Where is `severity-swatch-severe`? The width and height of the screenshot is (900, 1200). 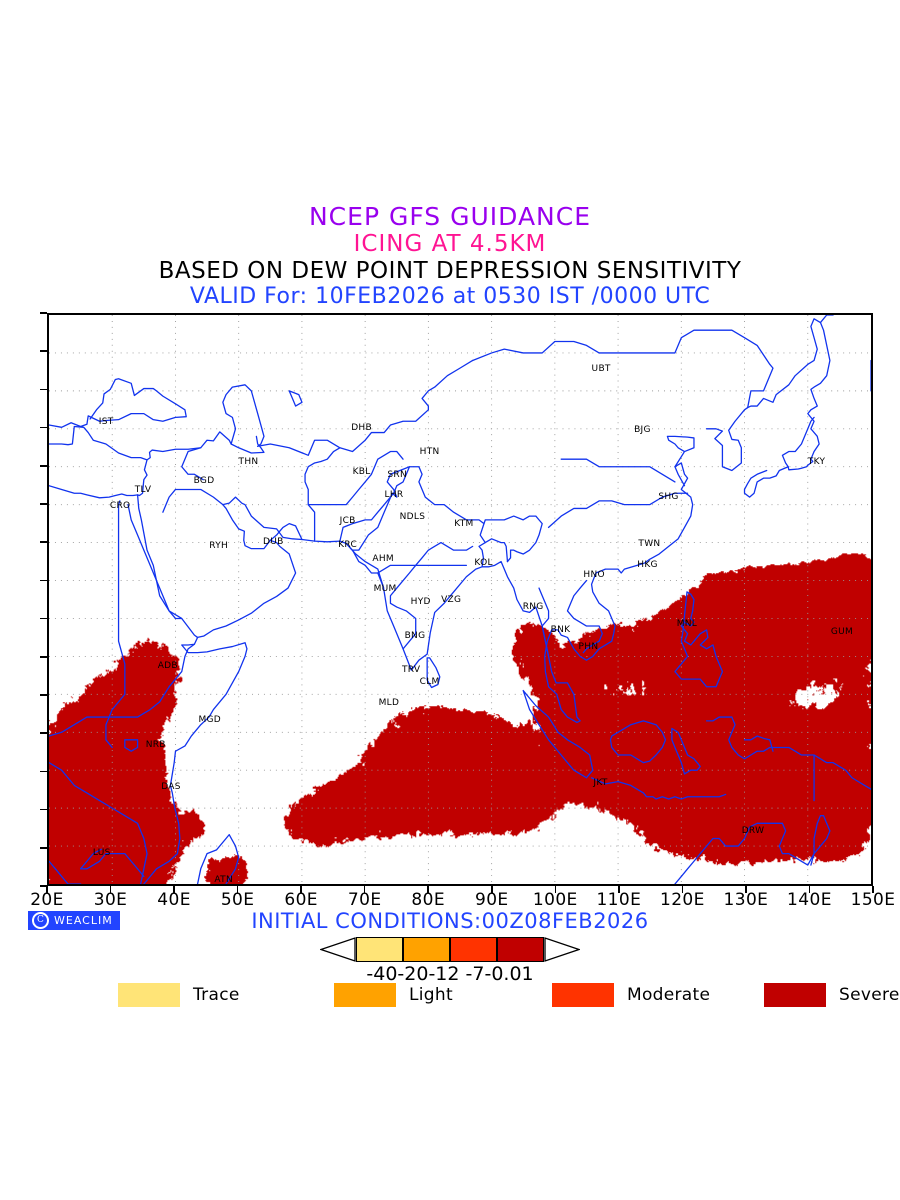
severity-swatch-severe is located at coordinates (795, 995).